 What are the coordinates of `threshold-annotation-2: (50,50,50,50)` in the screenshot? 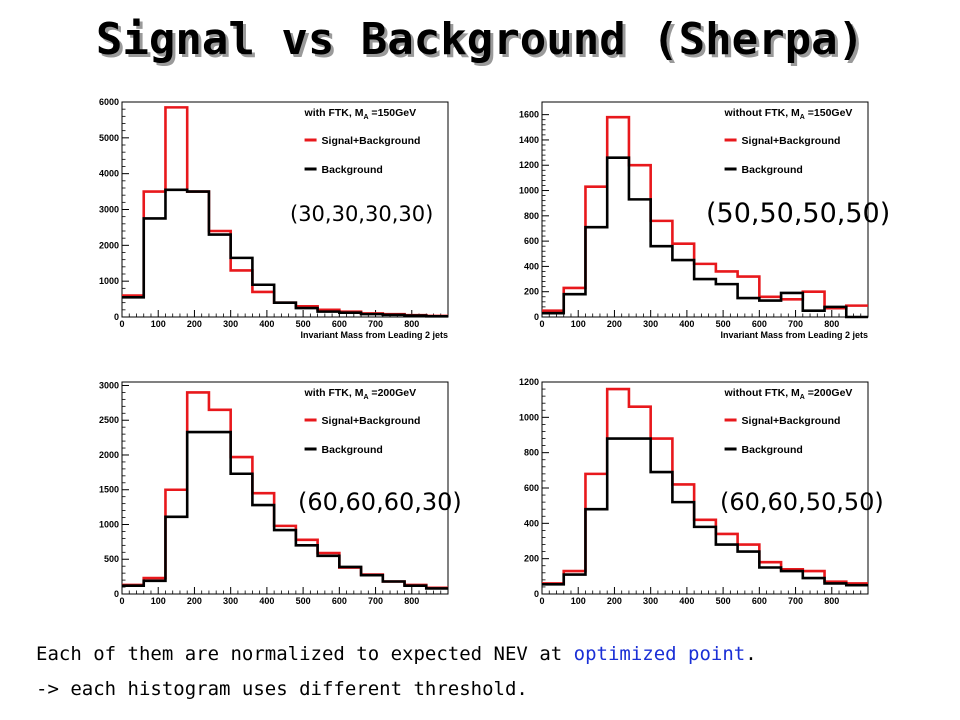 It's located at (798, 213).